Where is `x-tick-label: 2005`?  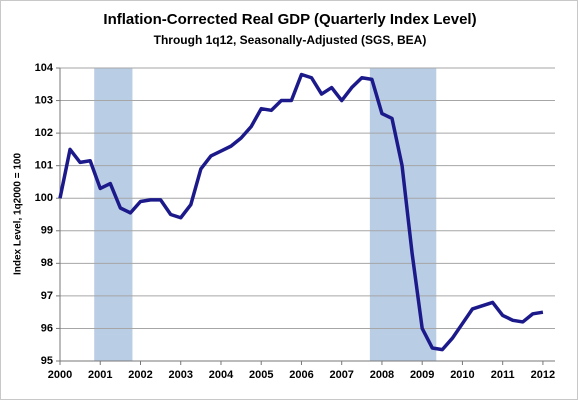 x-tick-label: 2005 is located at coordinates (261, 375).